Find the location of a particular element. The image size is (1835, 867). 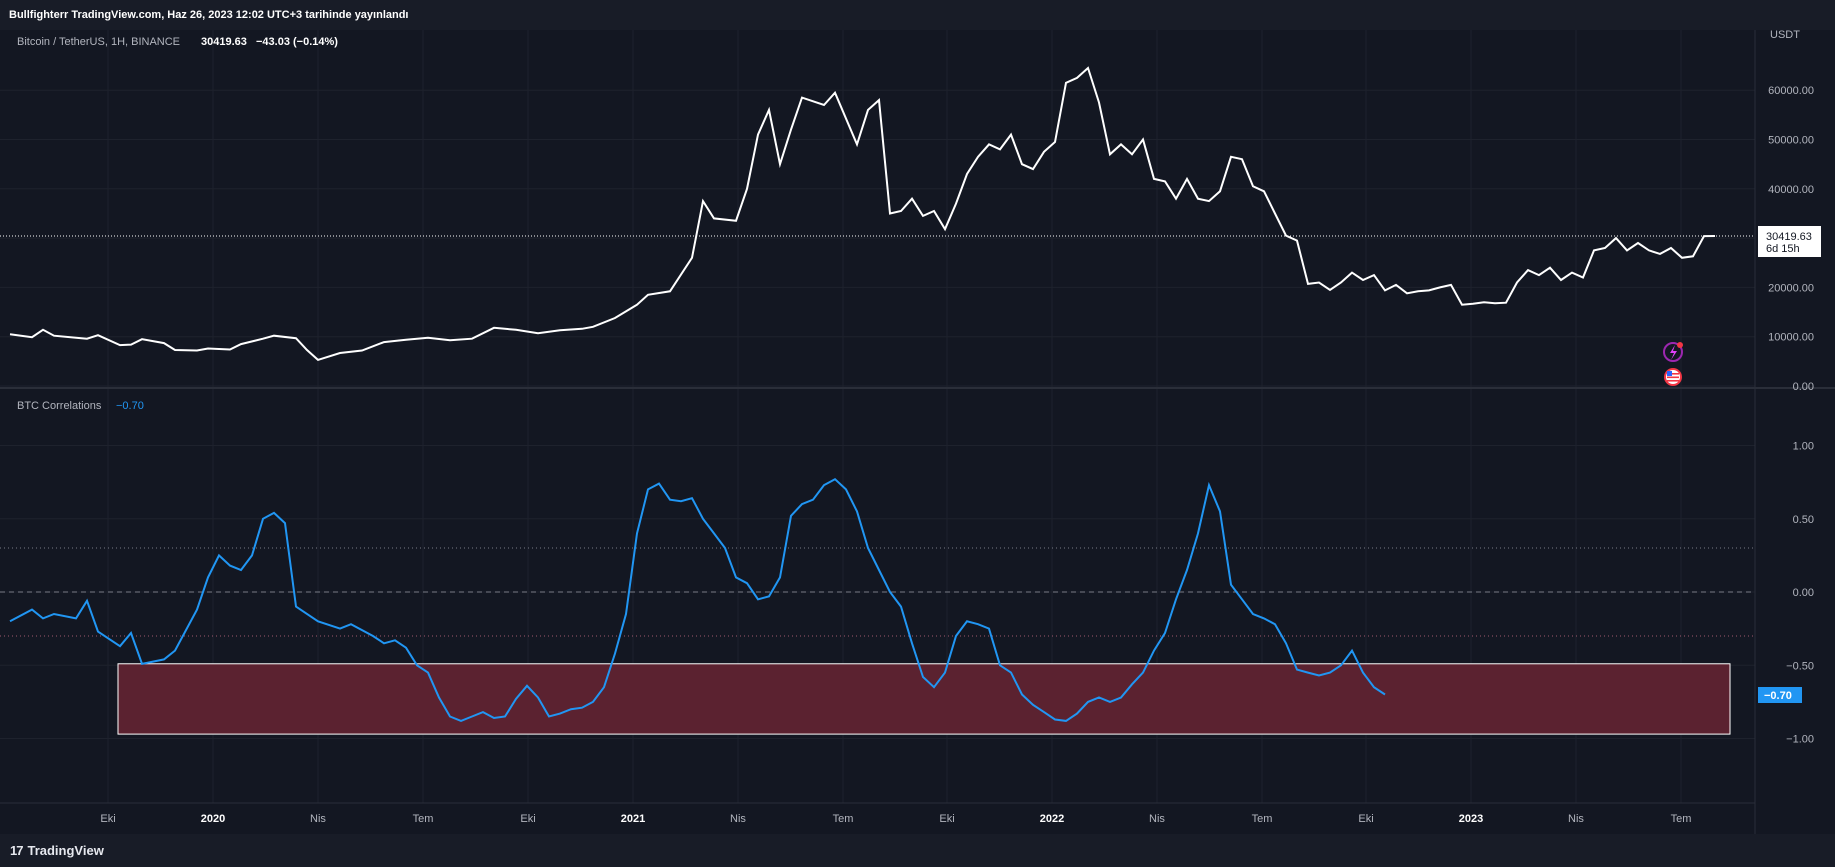

price-axis-label: 10000.00 is located at coordinates (1791, 338).